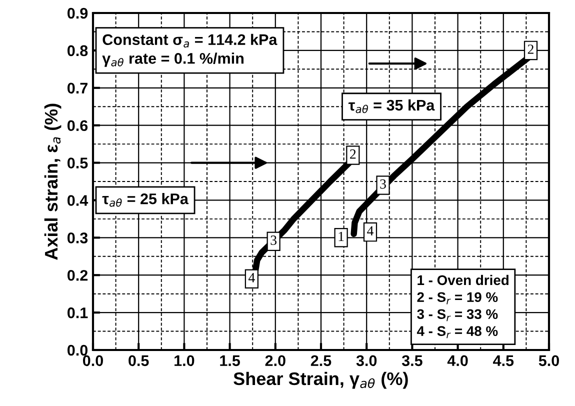 The width and height of the screenshot is (575, 406). Describe the element at coordinates (145, 200) in the screenshot. I see `annotation: τ$_{aθ}$ = 25 kPa` at that location.